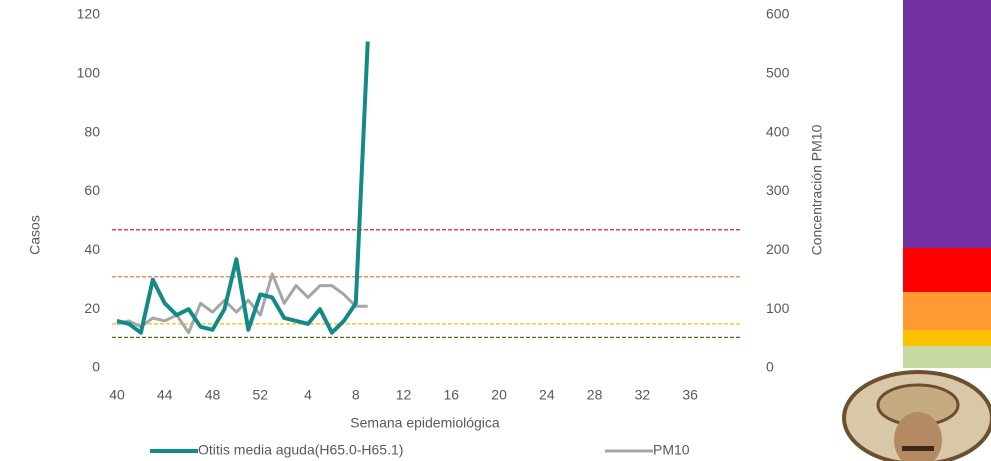 This screenshot has height=461, width=991. What do you see at coordinates (778, 73) in the screenshot?
I see `y2-tick-label: 500` at bounding box center [778, 73].